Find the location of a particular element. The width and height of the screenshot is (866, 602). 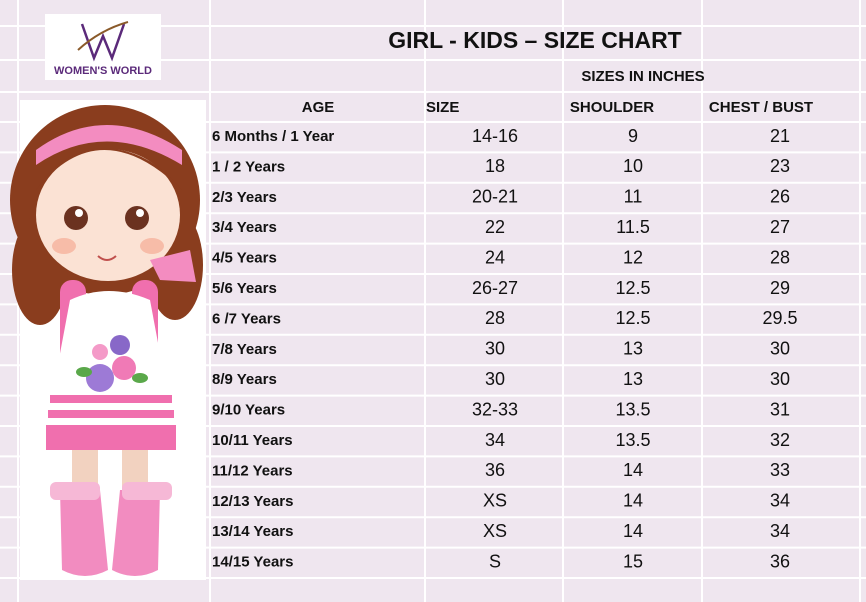

age-cell: 9/10 Years is located at coordinates (248, 410).